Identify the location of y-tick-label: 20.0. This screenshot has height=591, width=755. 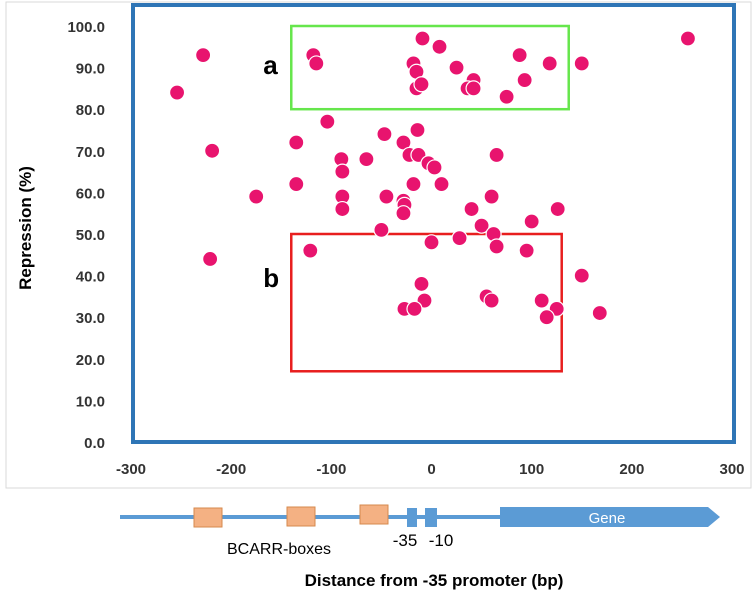
(90, 360).